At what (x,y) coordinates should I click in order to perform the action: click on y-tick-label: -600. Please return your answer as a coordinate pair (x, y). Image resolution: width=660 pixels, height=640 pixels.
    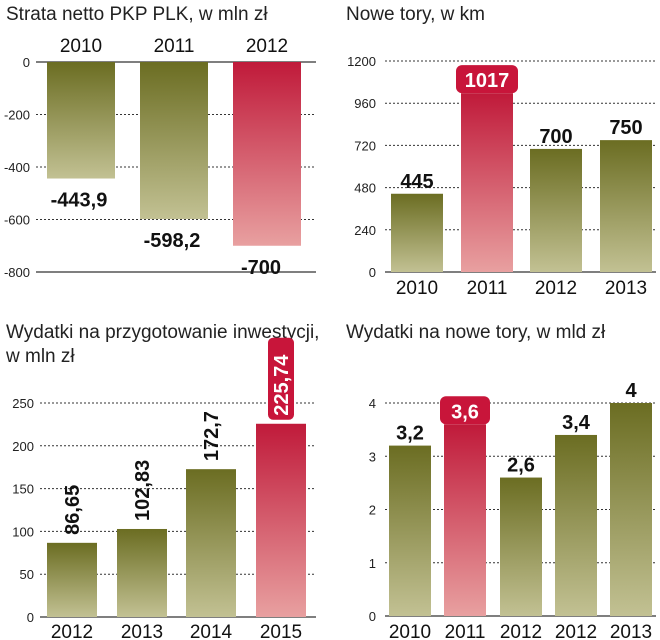
    Looking at the image, I should click on (17, 220).